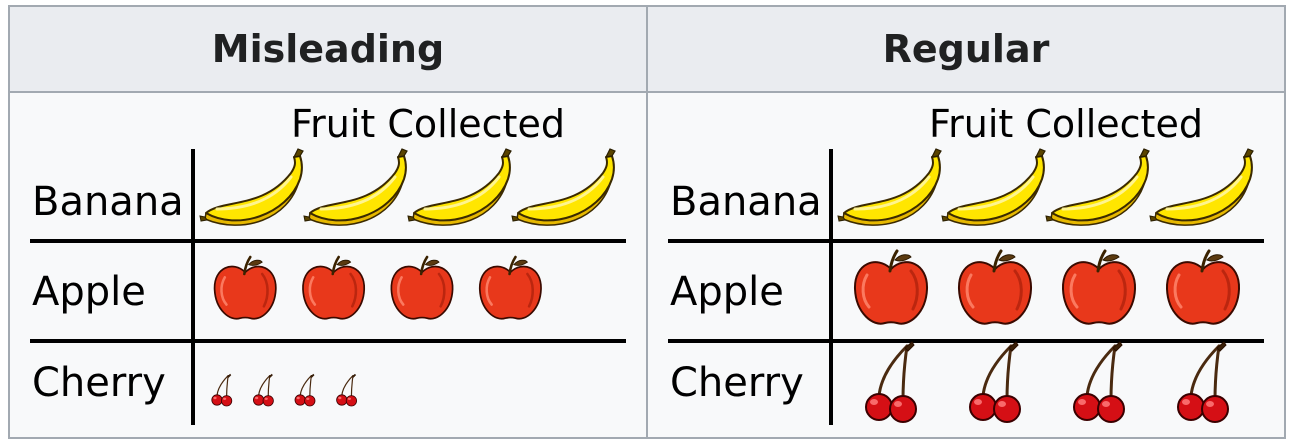  Describe the element at coordinates (966, 49) in the screenshot. I see `header-regular: Regular` at that location.